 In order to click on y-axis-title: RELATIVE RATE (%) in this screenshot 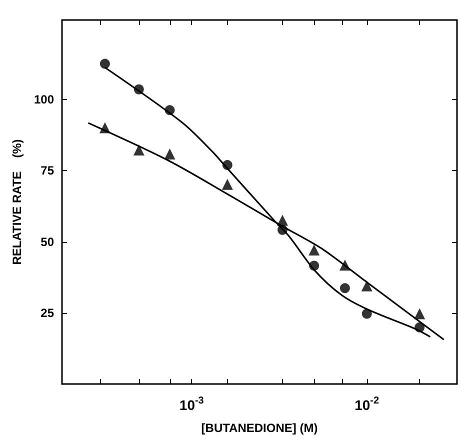, I will do `click(17, 202)`.